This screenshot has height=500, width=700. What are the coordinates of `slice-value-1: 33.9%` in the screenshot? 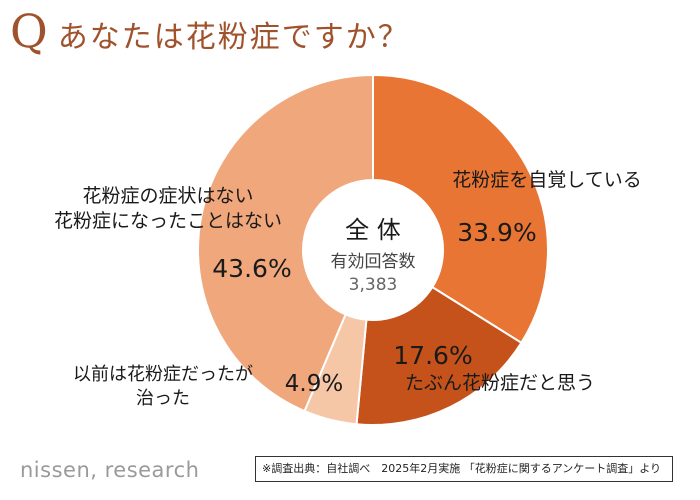 It's located at (496, 232).